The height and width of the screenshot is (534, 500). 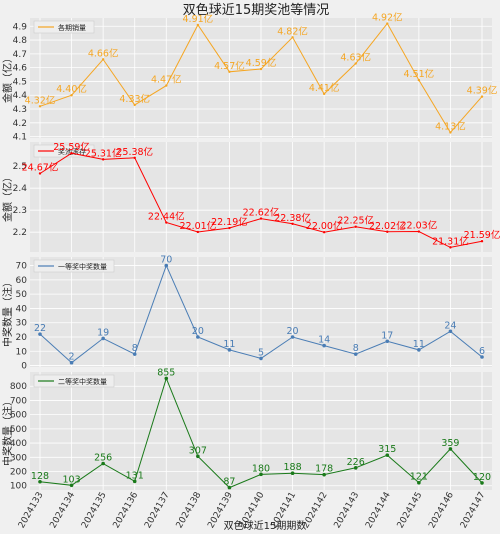 What do you see at coordinates (229, 344) in the screenshot?
I see `data-label: 11` at bounding box center [229, 344].